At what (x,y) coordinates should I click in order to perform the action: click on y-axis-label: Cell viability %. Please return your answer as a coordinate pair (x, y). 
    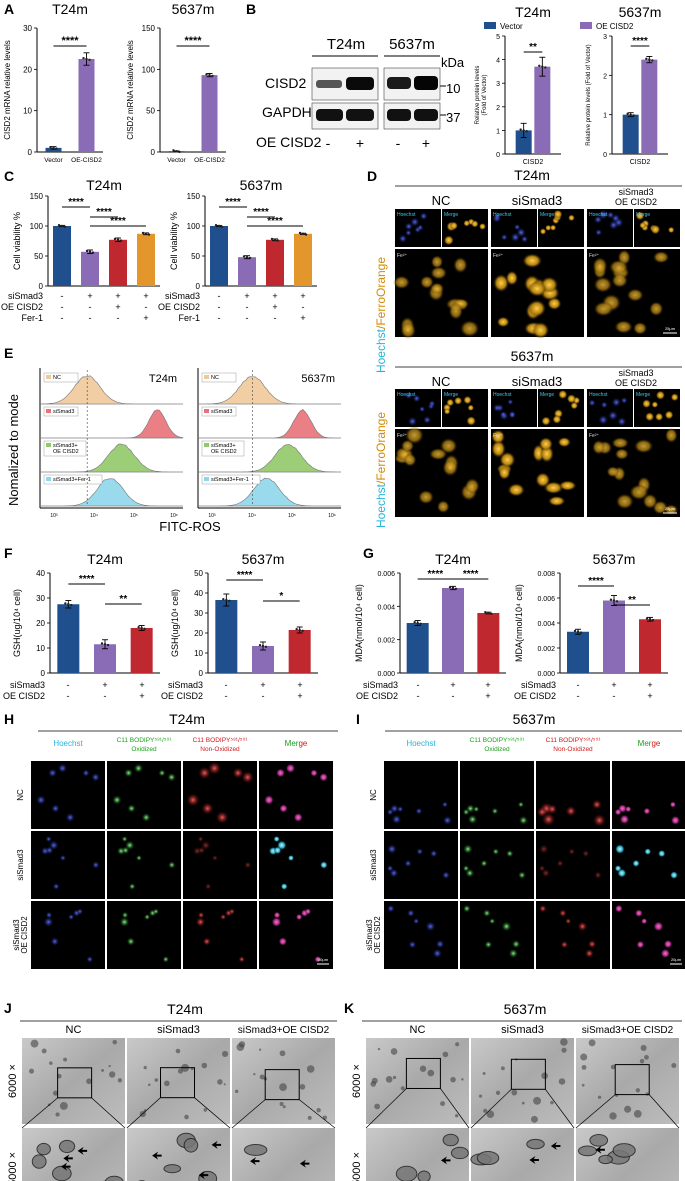
    Looking at the image, I should click on (174, 241).